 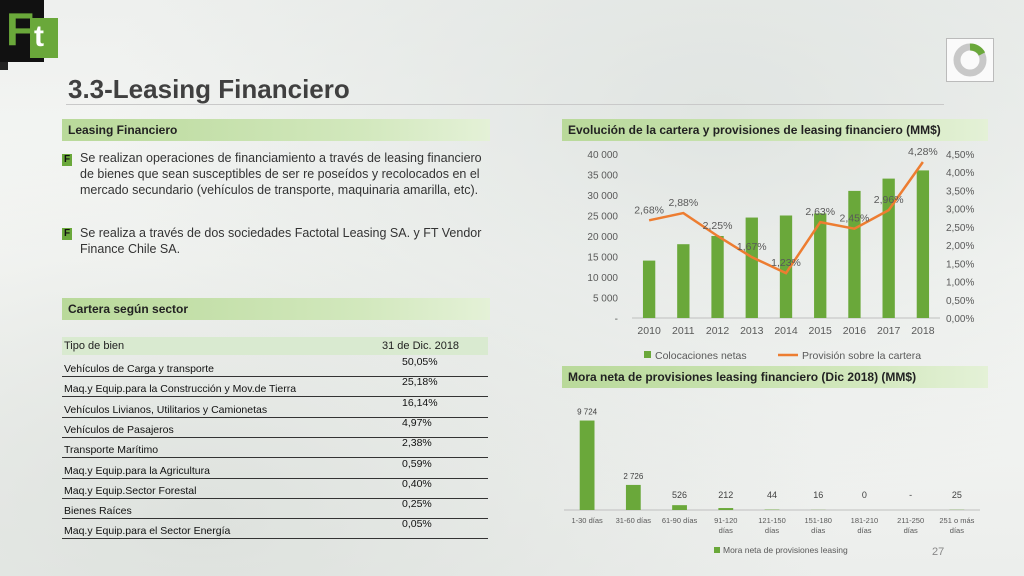 What do you see at coordinates (602, 217) in the screenshot?
I see `y-tick-label: 25 000` at bounding box center [602, 217].